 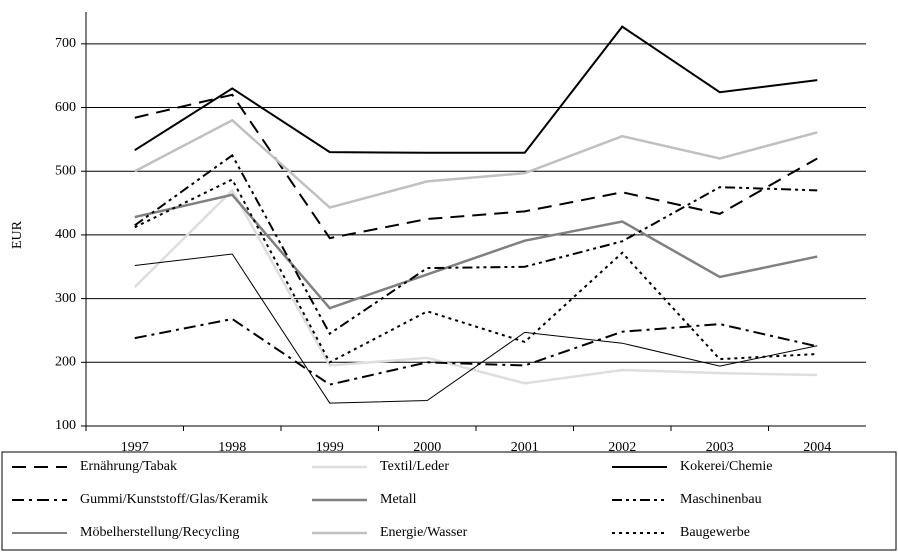 What do you see at coordinates (65, 425) in the screenshot?
I see `y-tick-label: 100` at bounding box center [65, 425].